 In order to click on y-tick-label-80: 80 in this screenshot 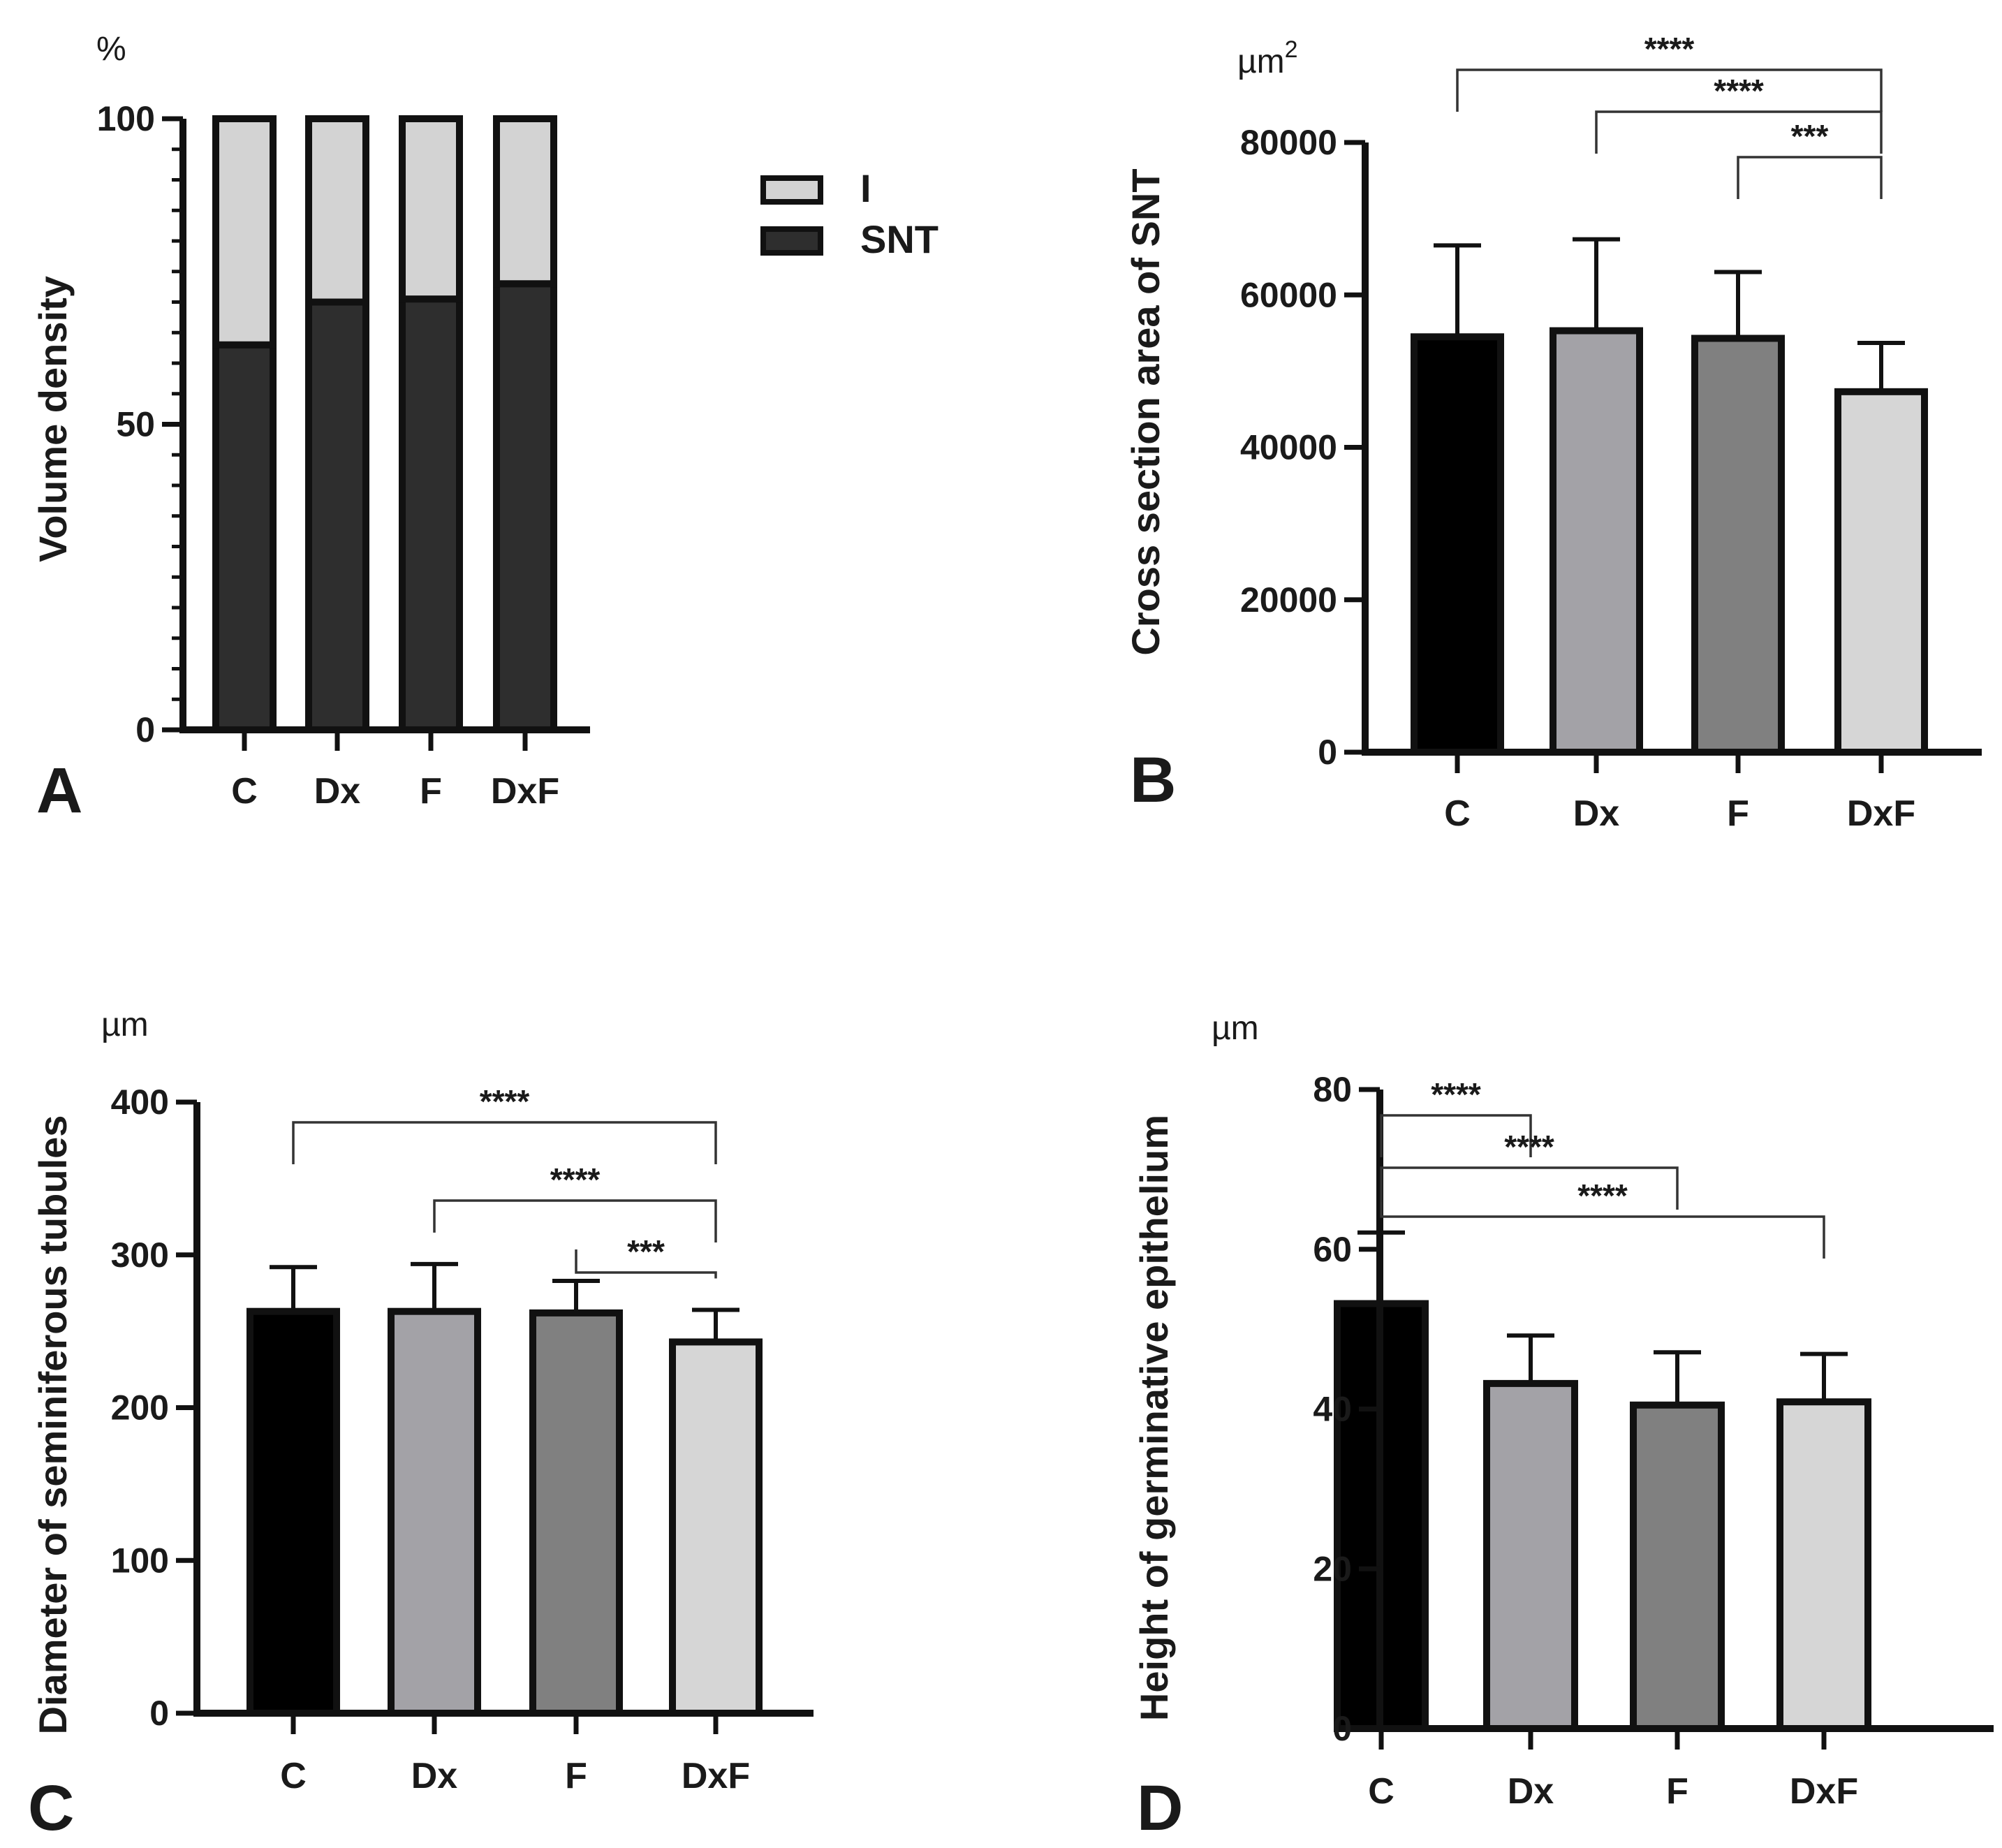, I will do `click(1333, 1089)`.